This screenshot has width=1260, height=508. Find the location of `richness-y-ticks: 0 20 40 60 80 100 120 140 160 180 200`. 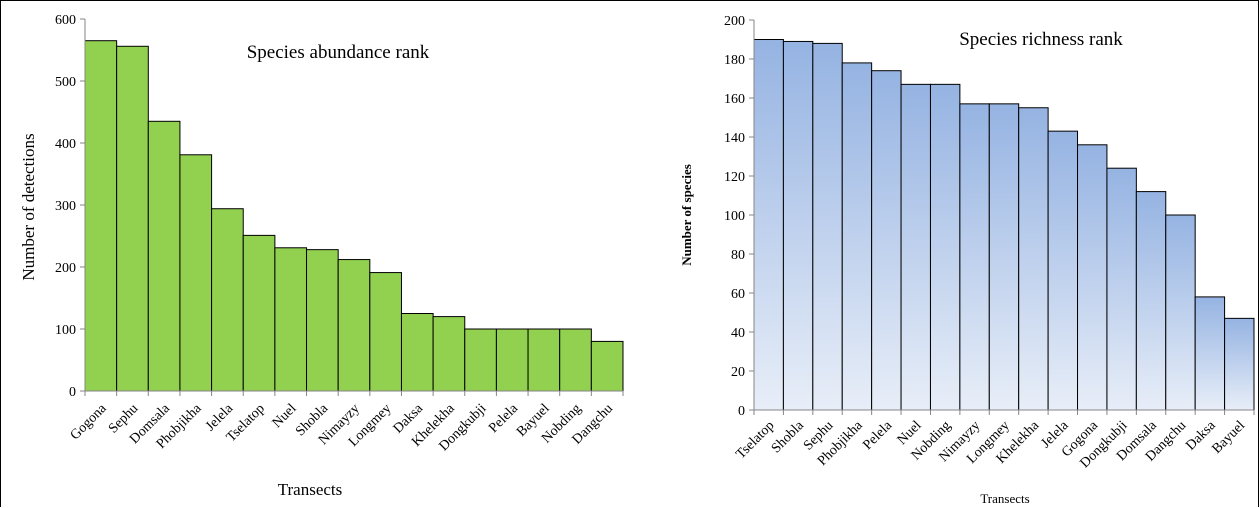

richness-y-ticks: 0 20 40 60 80 100 120 140 160 180 200 is located at coordinates (739, 216).